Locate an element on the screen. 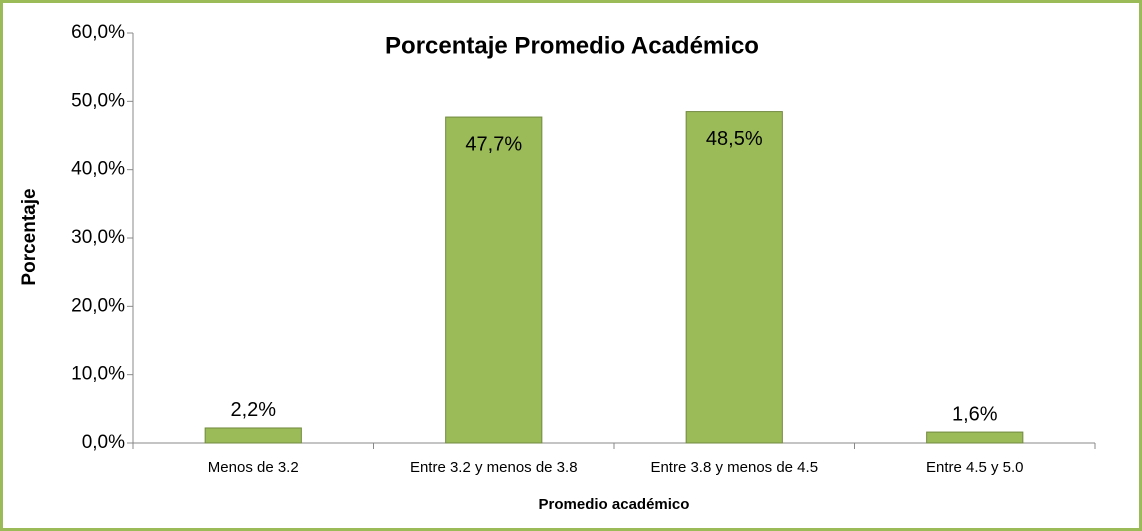 The image size is (1142, 531). value-label: 47,7% is located at coordinates (493, 144).